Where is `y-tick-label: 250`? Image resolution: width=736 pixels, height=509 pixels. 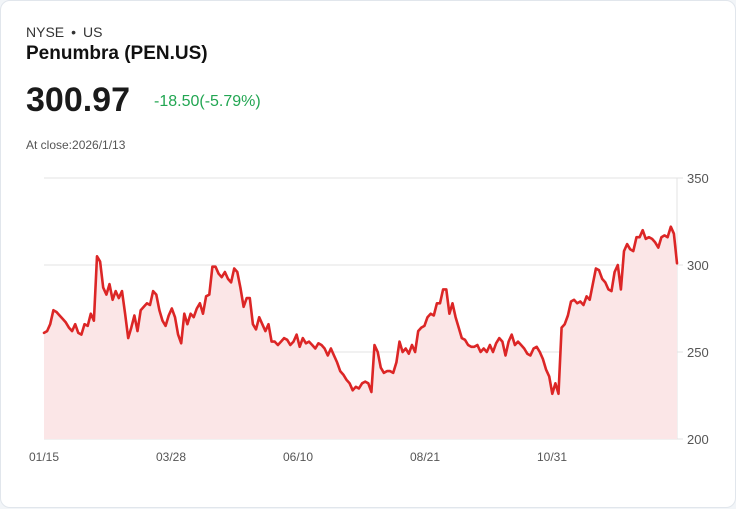 y-tick-label: 250 is located at coordinates (698, 352).